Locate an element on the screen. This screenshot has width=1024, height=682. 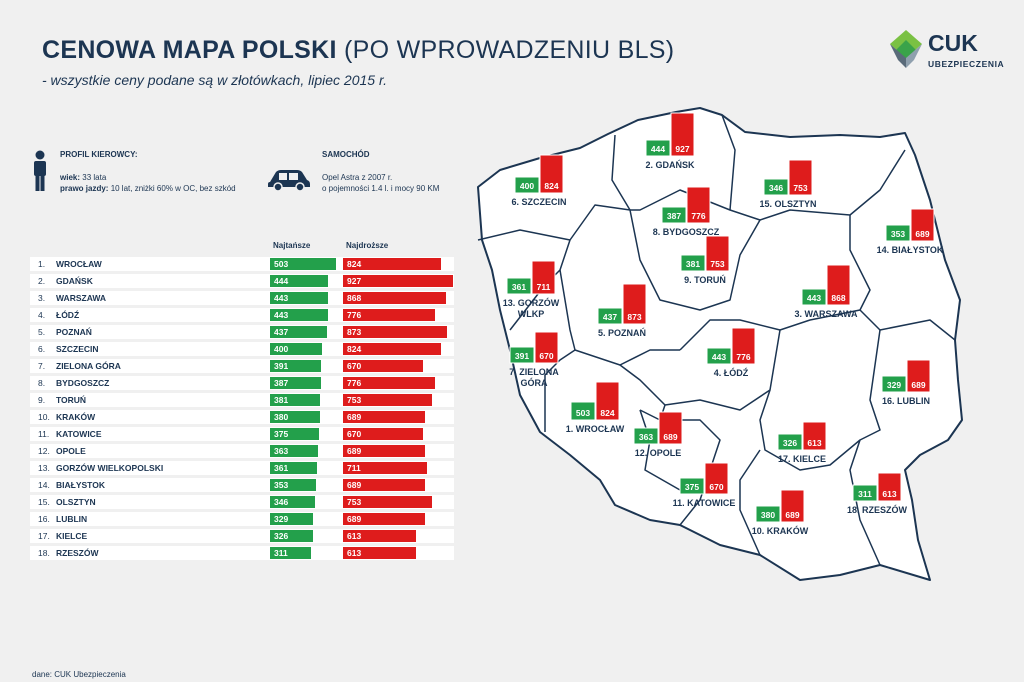
value-cheapest: 381 is located at coordinates (281, 400).